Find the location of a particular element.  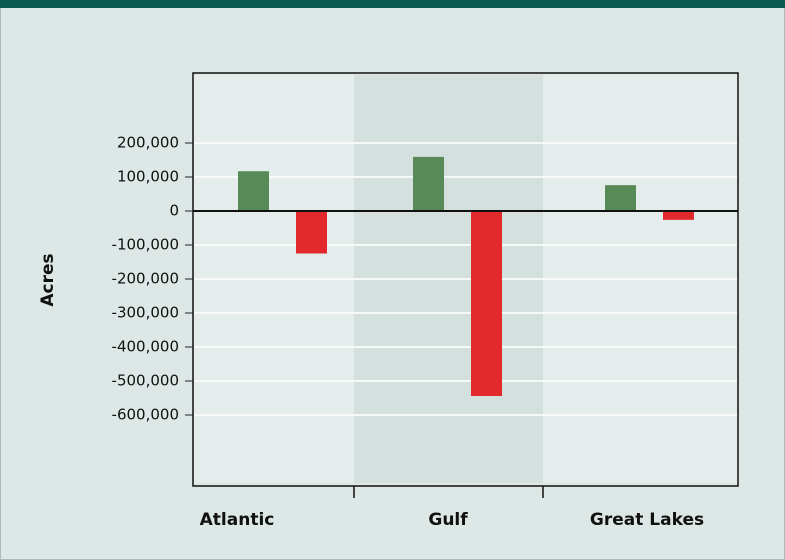

y-tick-label: 0 is located at coordinates (174, 211).